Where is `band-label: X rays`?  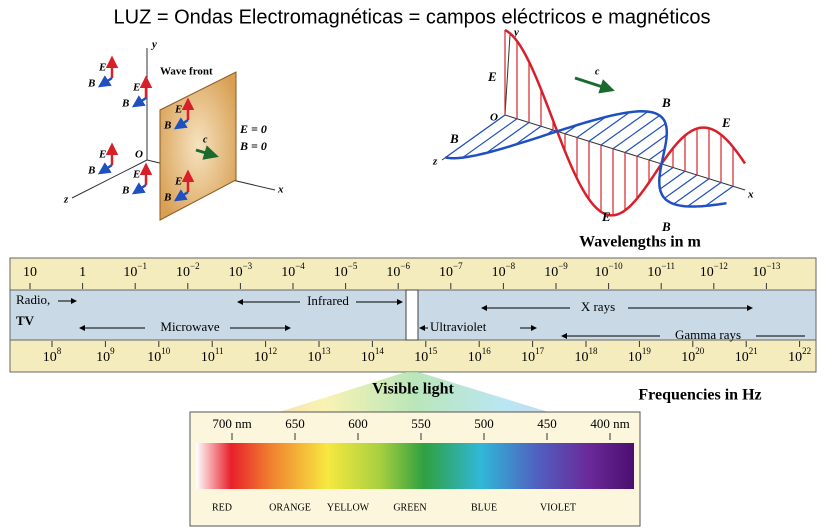
band-label: X rays is located at coordinates (598, 306).